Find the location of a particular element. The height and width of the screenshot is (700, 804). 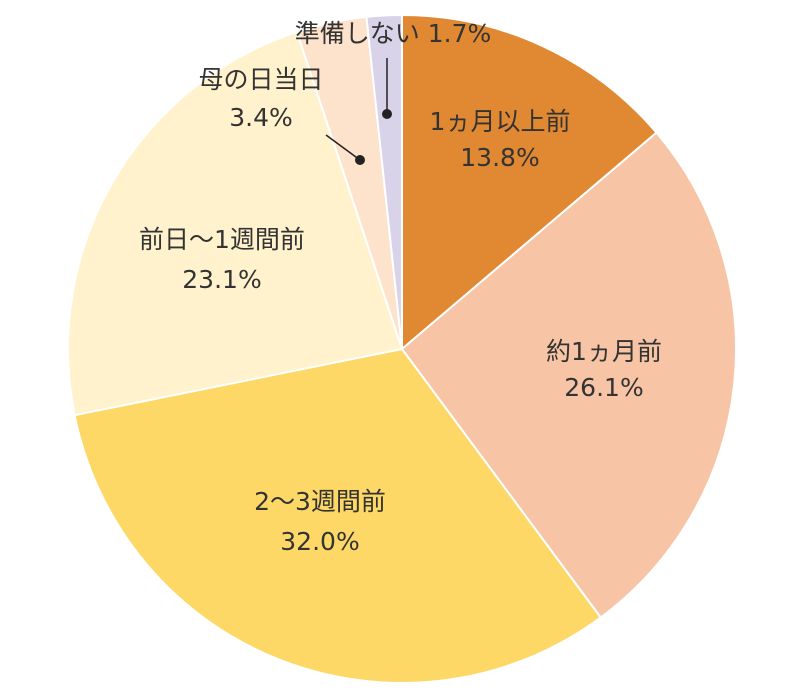

slice-label: 母の日当日 is located at coordinates (260, 79).